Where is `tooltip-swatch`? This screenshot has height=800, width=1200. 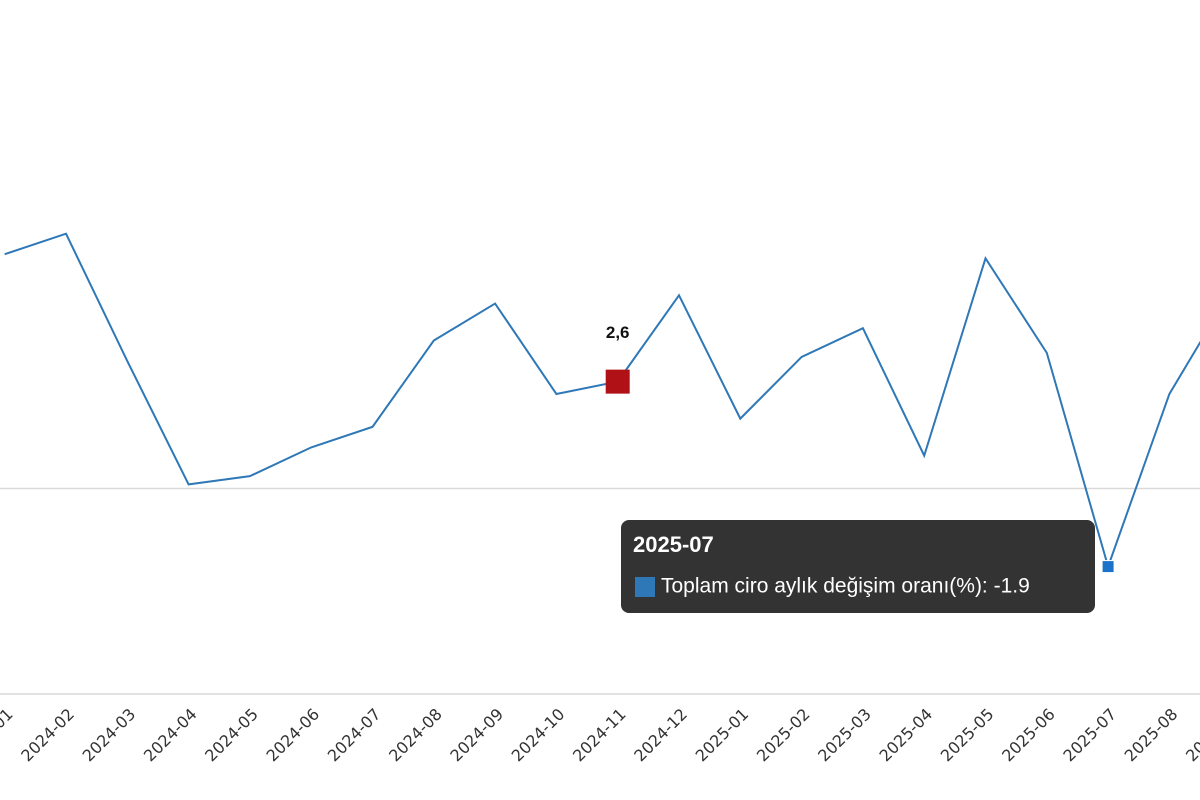 tooltip-swatch is located at coordinates (645, 587).